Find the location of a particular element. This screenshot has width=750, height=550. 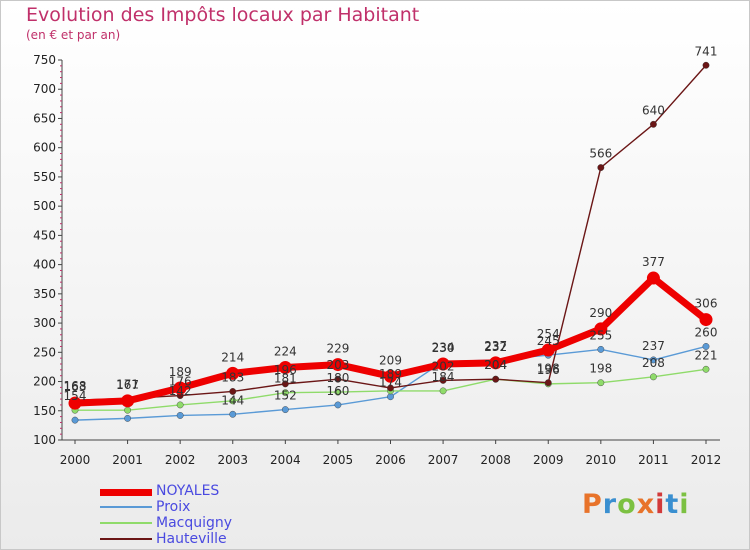

x-tick-label: 2007 is located at coordinates (443, 460).